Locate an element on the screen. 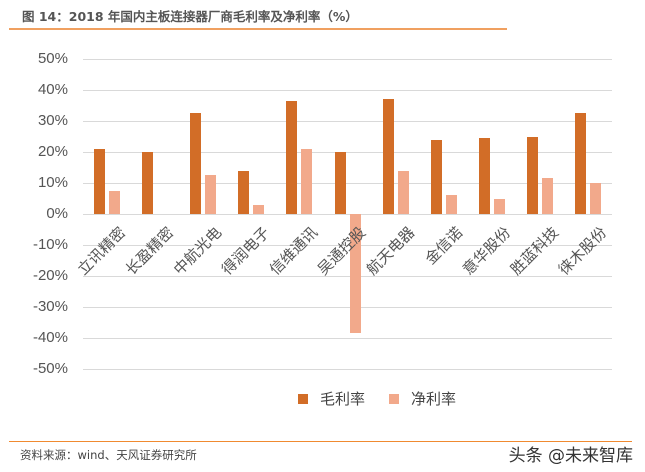 This screenshot has height=472, width=645. y-tick-label: -50% is located at coordinates (50, 368).